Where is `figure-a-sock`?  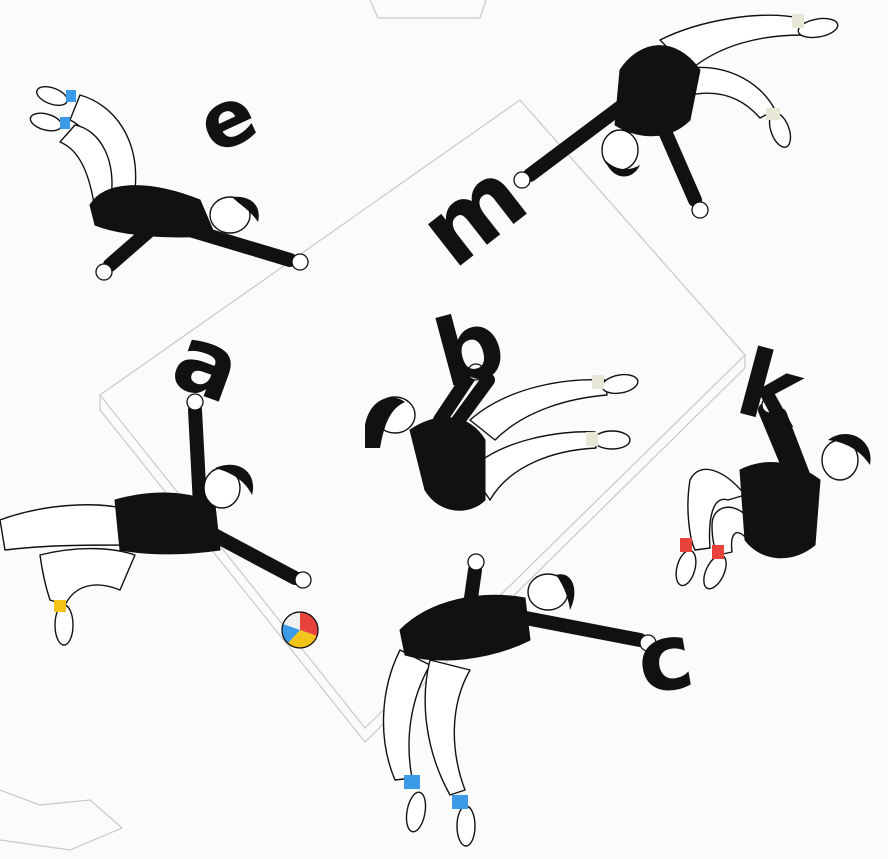
figure-a-sock is located at coordinates (60, 606).